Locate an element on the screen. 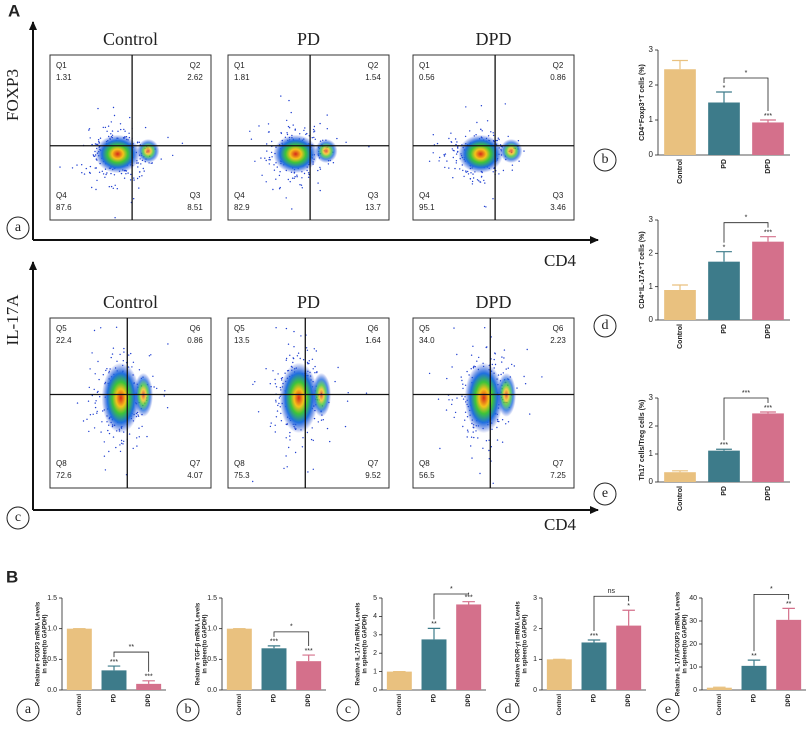  density-cloud is located at coordinates (476, 155).